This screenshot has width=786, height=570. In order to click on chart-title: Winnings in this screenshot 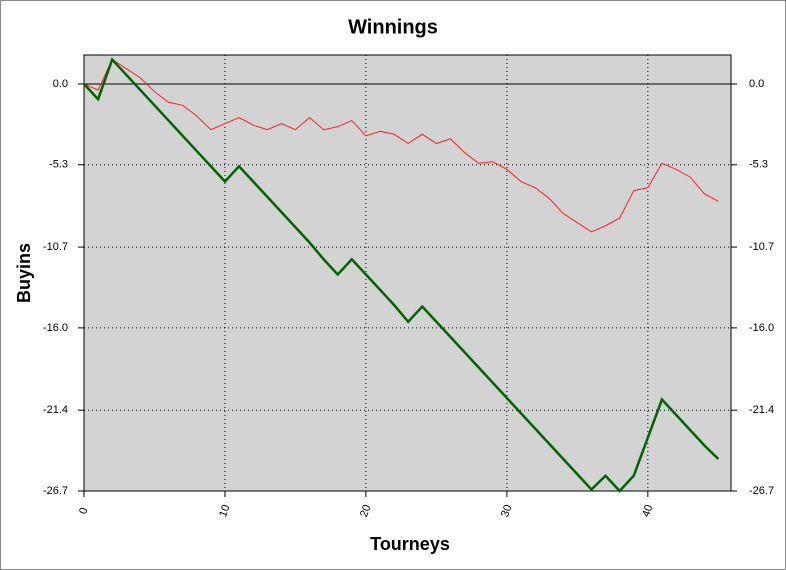, I will do `click(393, 27)`.